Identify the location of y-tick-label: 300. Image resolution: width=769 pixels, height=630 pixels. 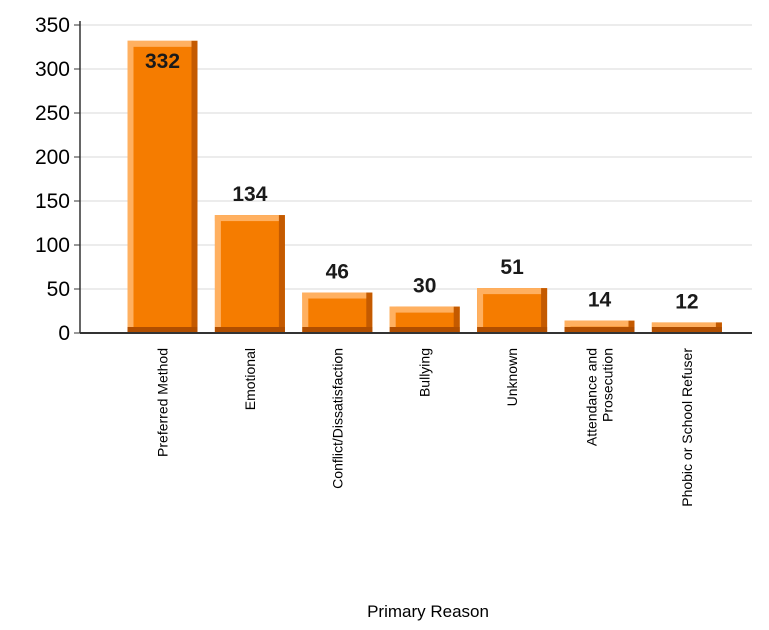
(52, 69).